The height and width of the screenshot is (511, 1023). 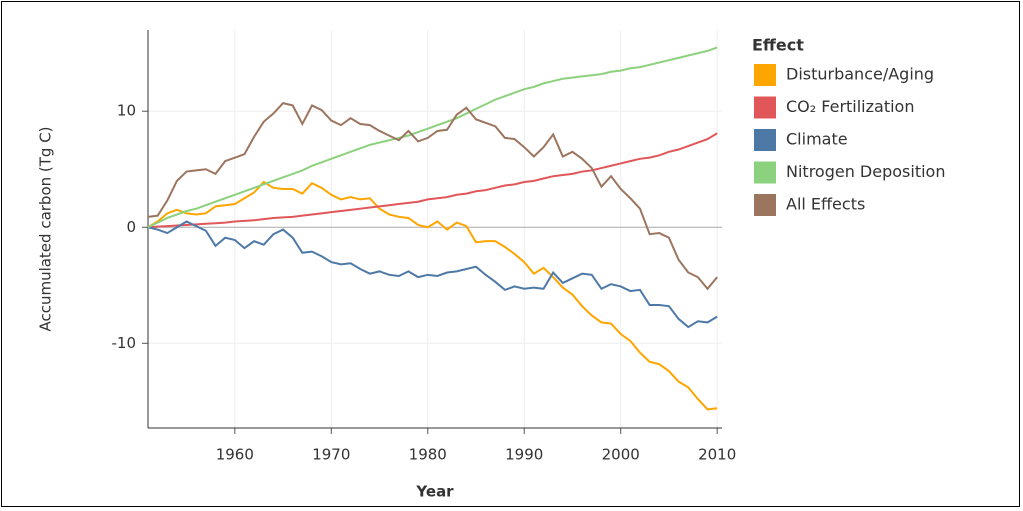 I want to click on x-tick-label: 1980, so click(x=428, y=455).